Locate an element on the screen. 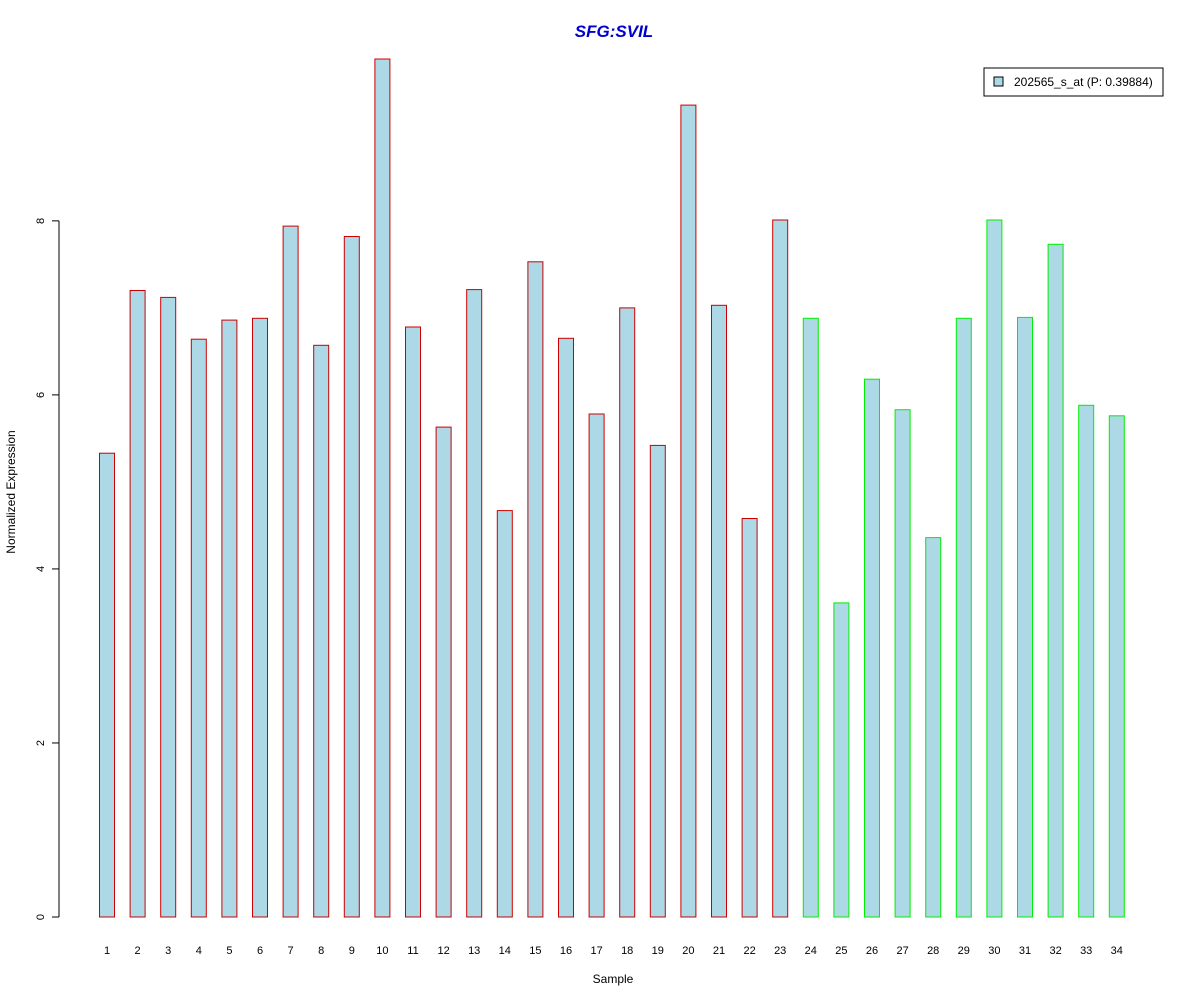 This screenshot has width=1200, height=1000. x-tick-label: 4 is located at coordinates (199, 951).